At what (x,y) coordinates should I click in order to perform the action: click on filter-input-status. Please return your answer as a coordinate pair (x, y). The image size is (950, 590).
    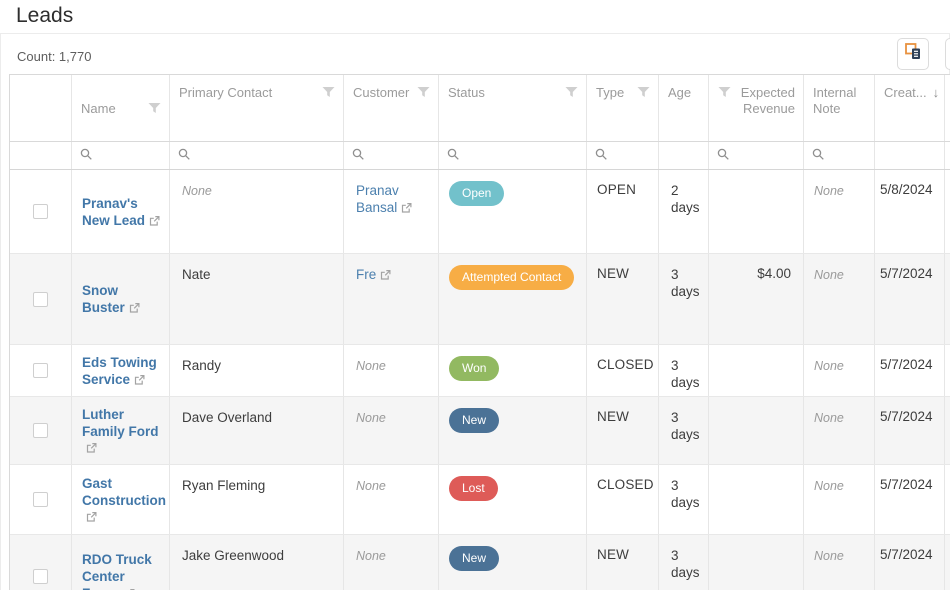
    Looking at the image, I should click on (513, 155).